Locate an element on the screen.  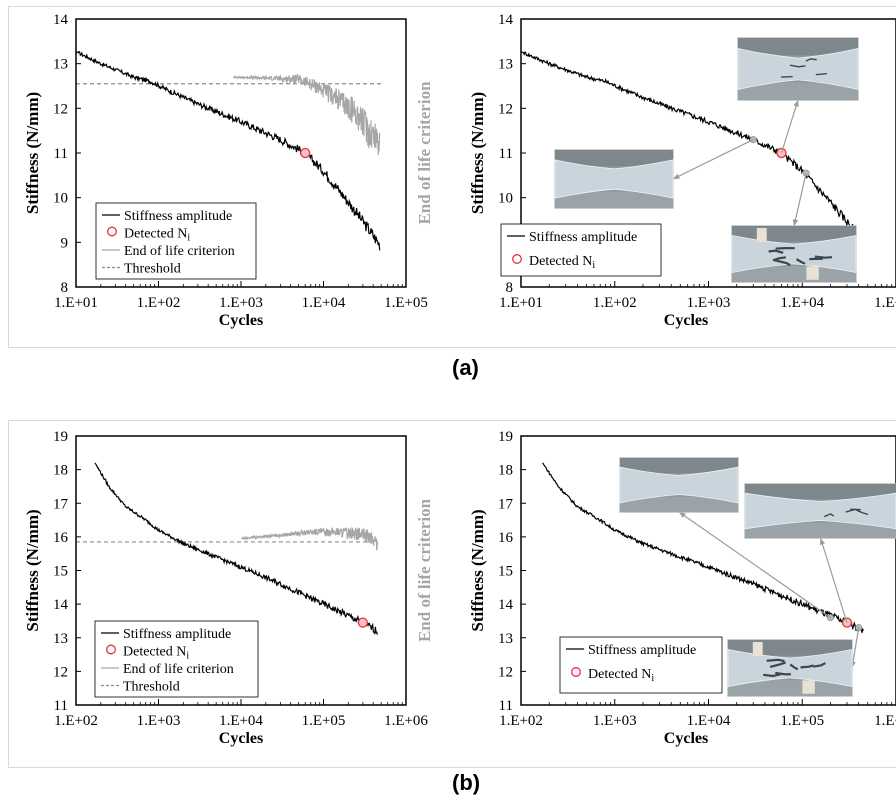
legend-label: Threshold is located at coordinates (151, 687).